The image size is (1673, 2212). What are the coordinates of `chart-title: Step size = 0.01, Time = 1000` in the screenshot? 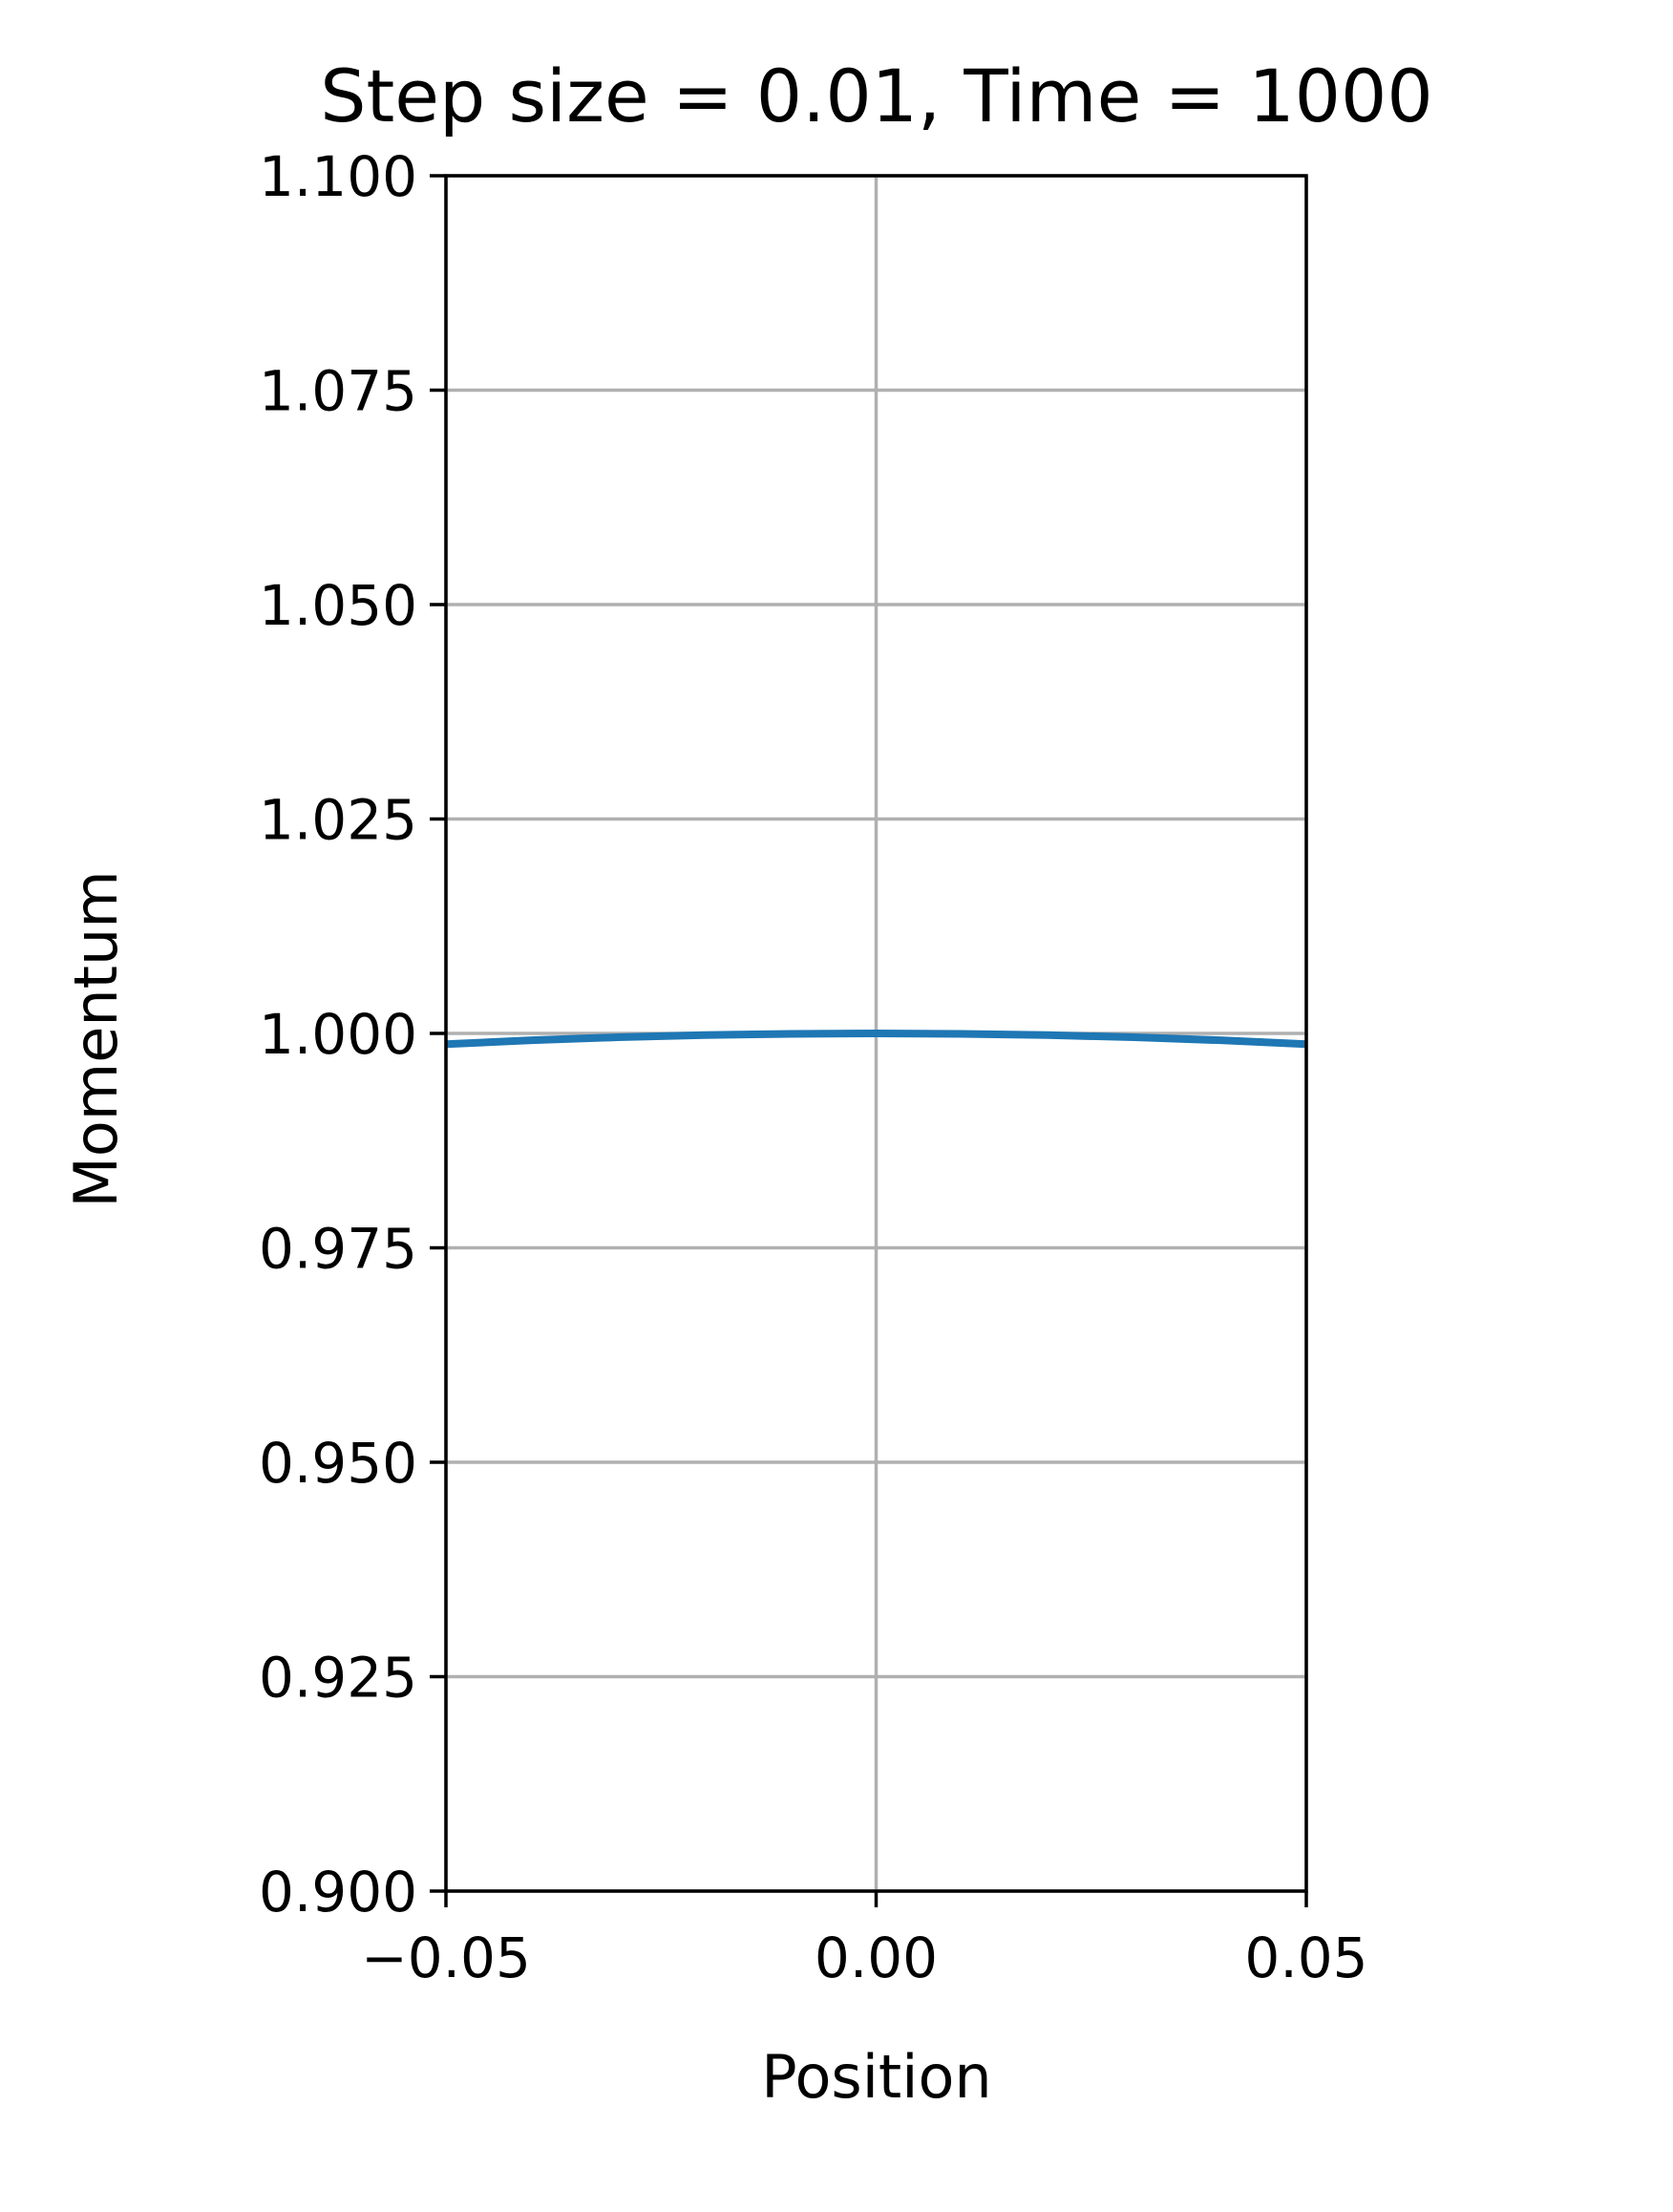 It's located at (876, 95).